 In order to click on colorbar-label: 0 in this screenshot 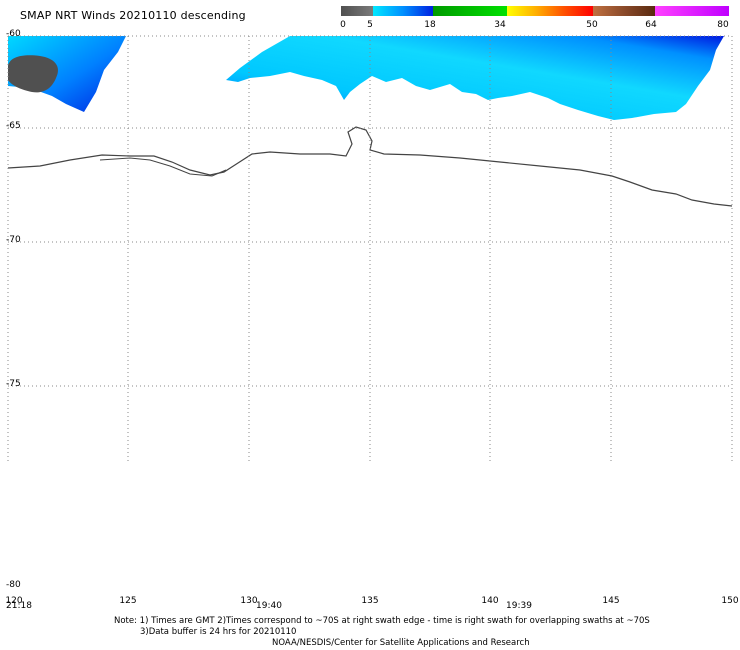, I will do `click(343, 25)`.